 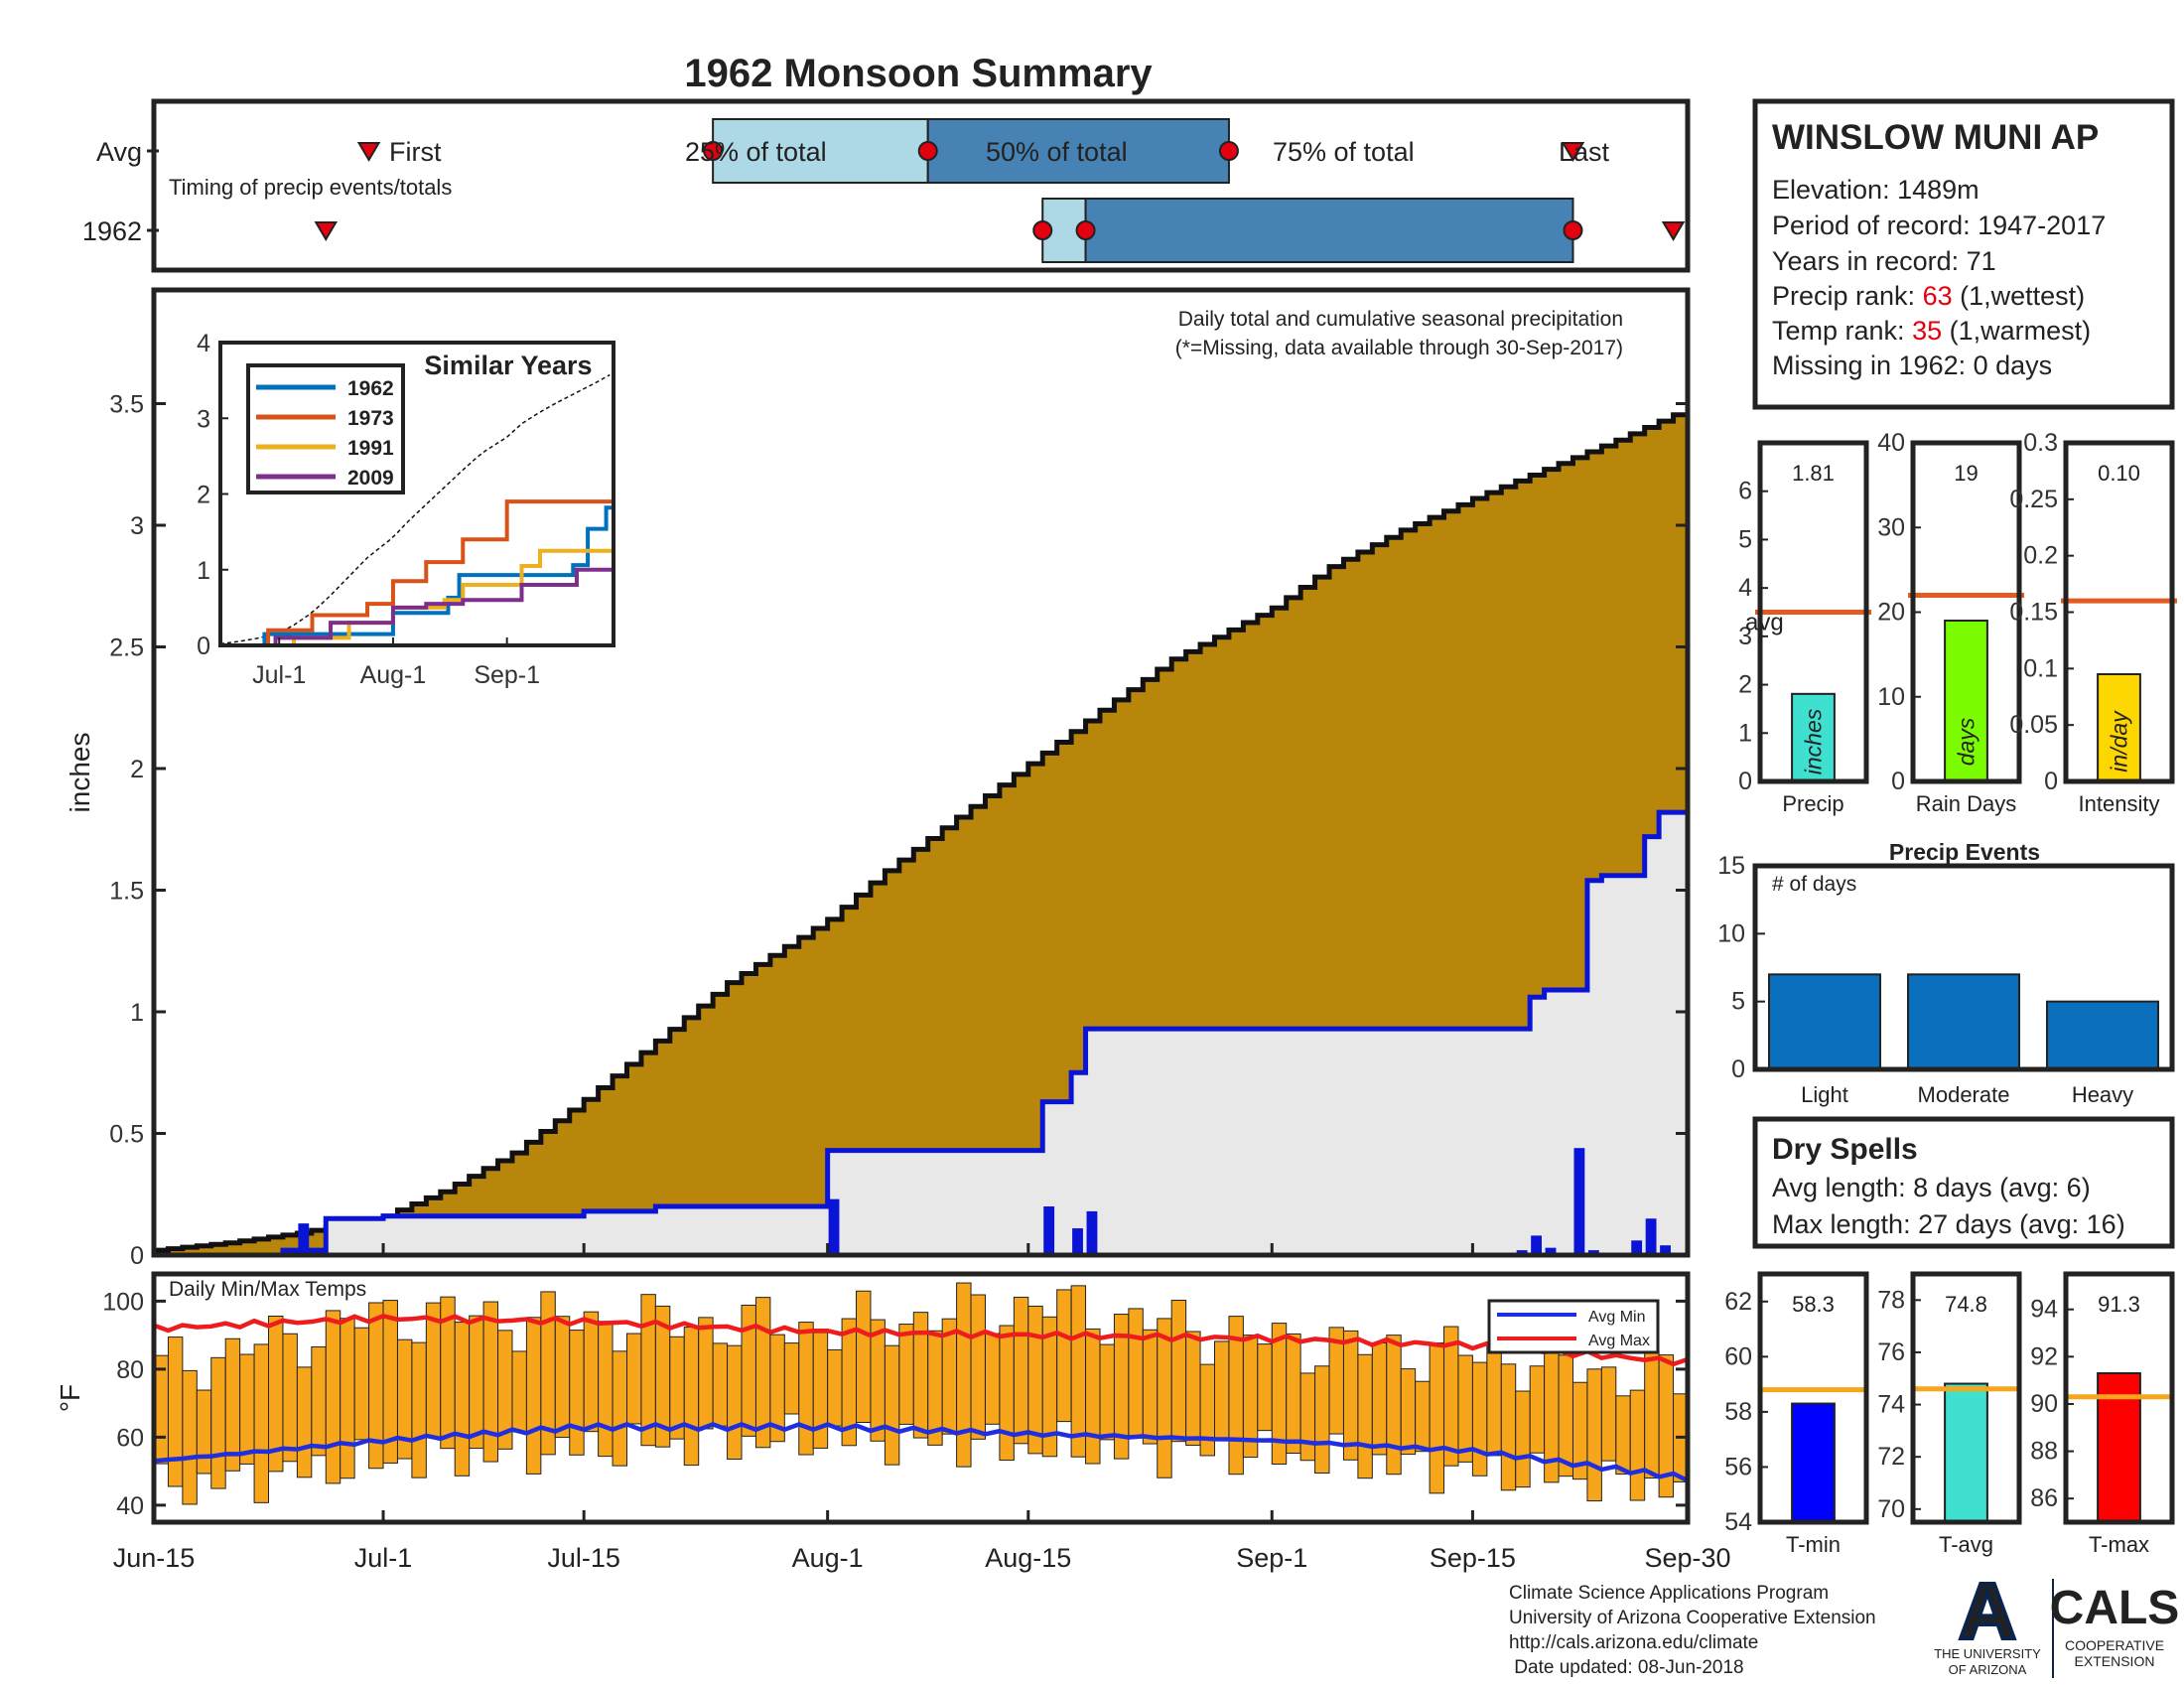 What do you see at coordinates (112, 231) in the screenshot?
I see `timing-row-year-label: 1962` at bounding box center [112, 231].